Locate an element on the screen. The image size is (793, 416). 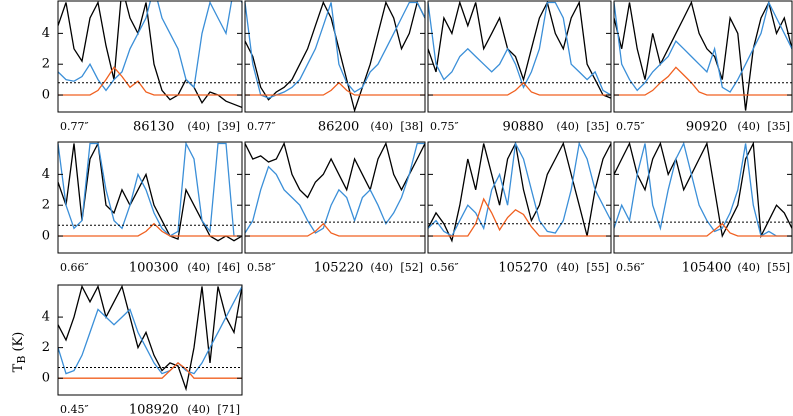
frequency-label: 105270 is located at coordinates (523, 268).